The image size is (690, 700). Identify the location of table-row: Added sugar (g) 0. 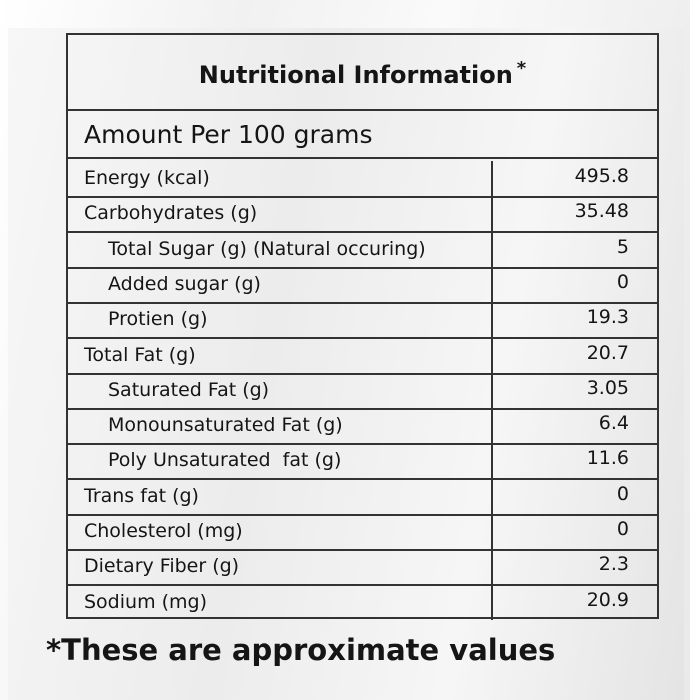
(362, 285).